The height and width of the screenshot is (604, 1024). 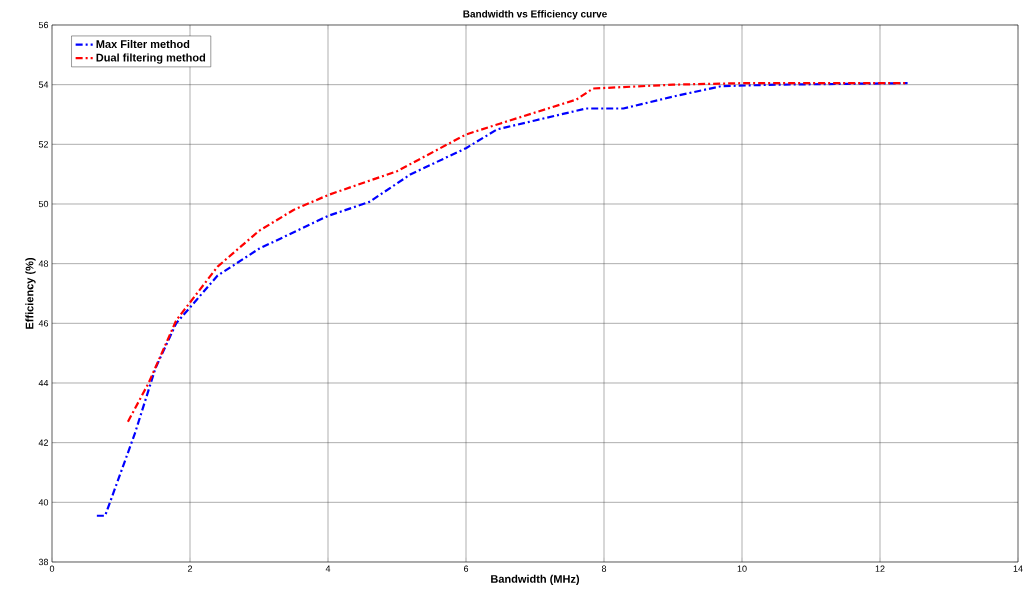 I want to click on y-tick-label: 48, so click(x=43, y=263).